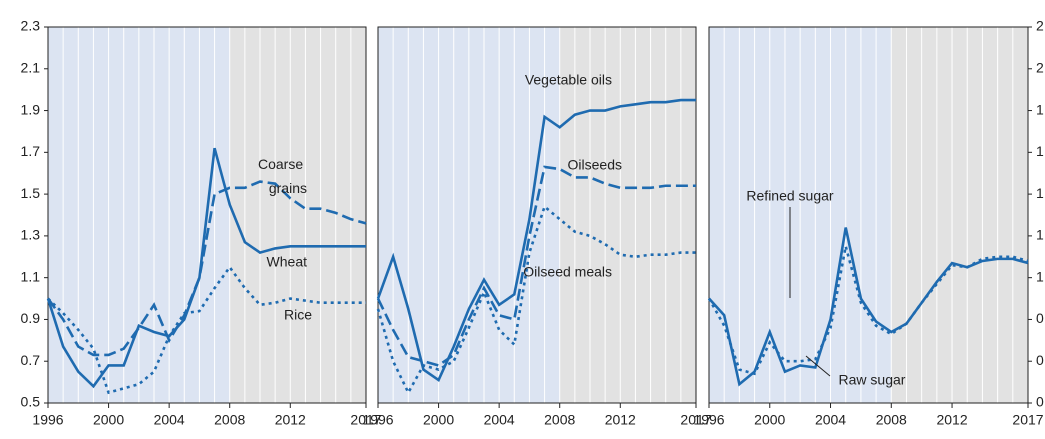 The image size is (1045, 439). I want to click on series-label: Wheat, so click(287, 262).